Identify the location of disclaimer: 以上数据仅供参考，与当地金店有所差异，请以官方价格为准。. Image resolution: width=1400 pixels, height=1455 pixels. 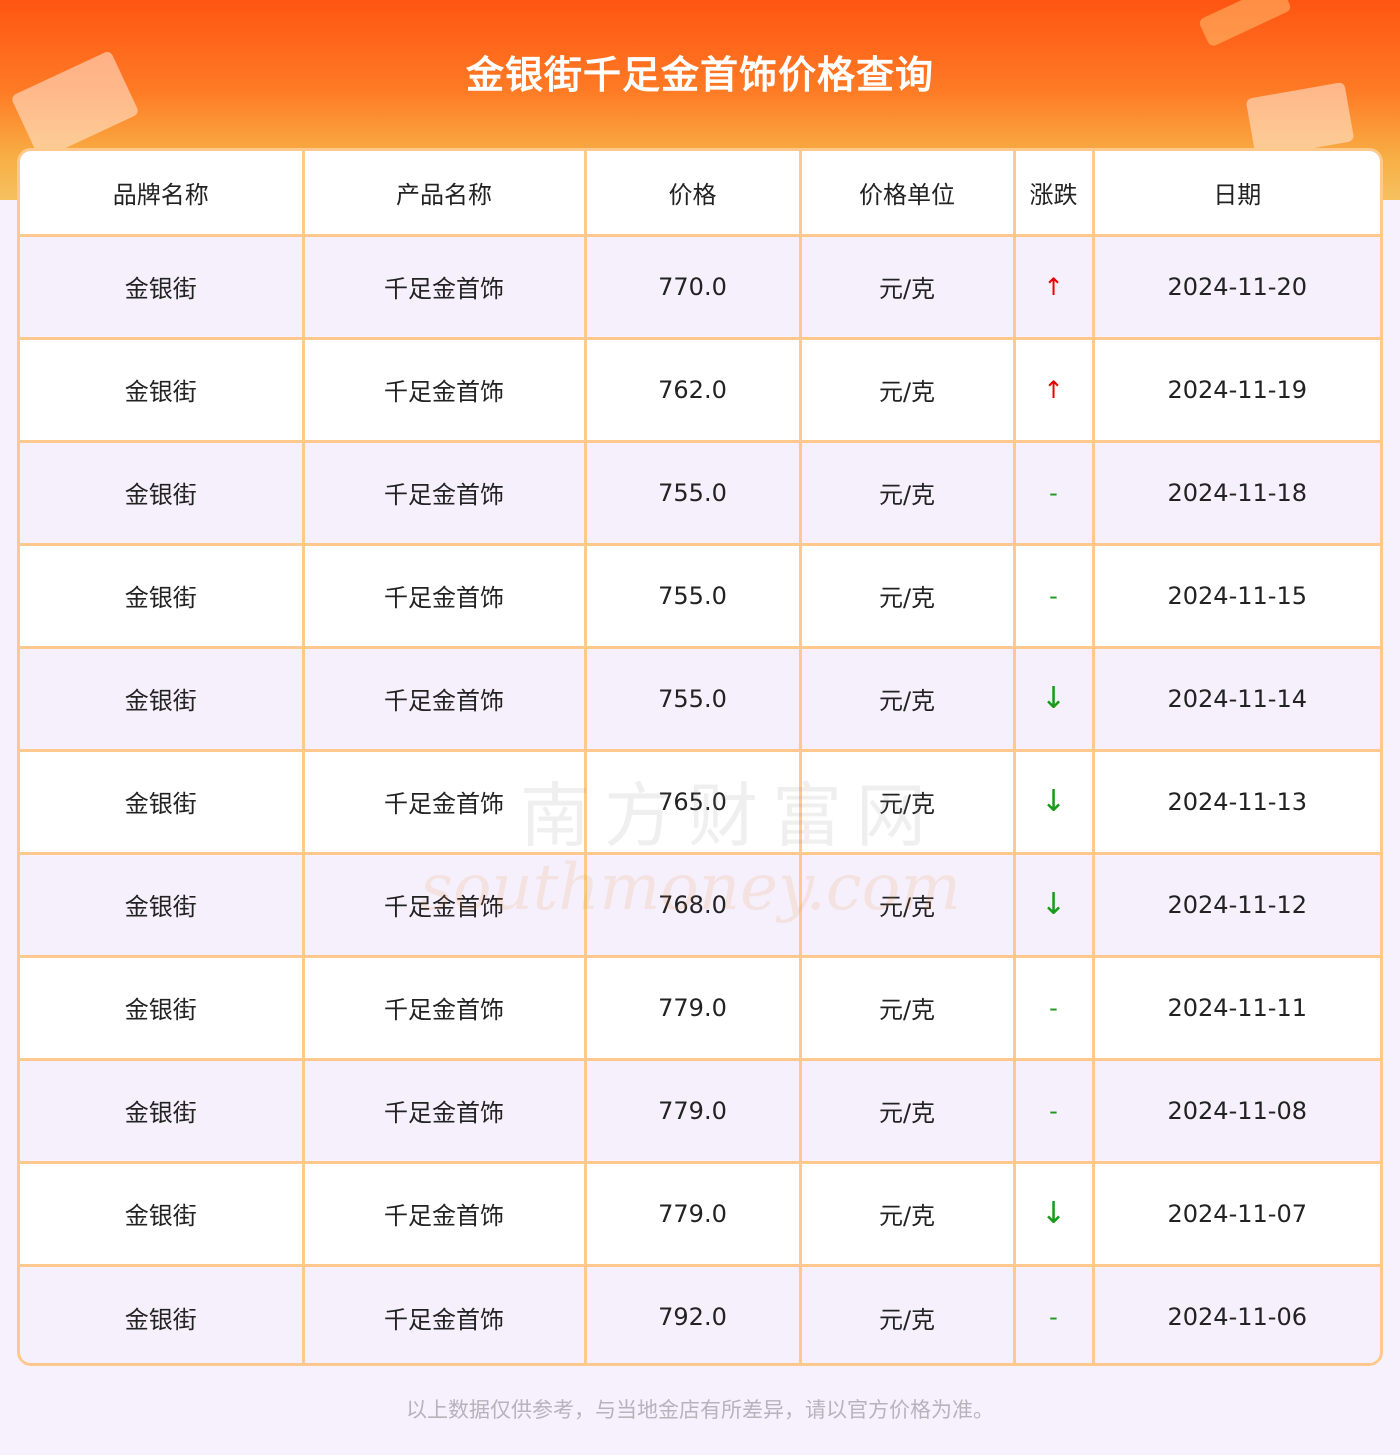
(700, 1410).